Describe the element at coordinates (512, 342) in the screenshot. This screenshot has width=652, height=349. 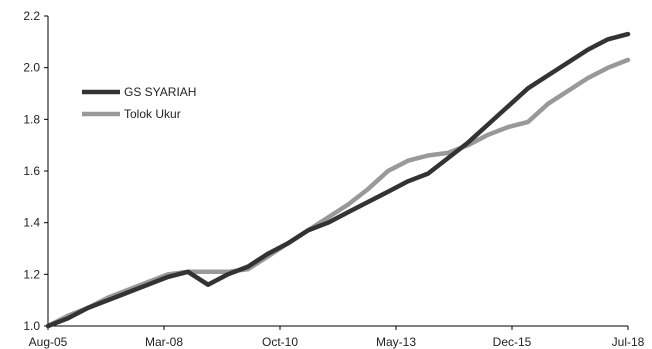
I see `x-tick-label: Dec-15` at that location.